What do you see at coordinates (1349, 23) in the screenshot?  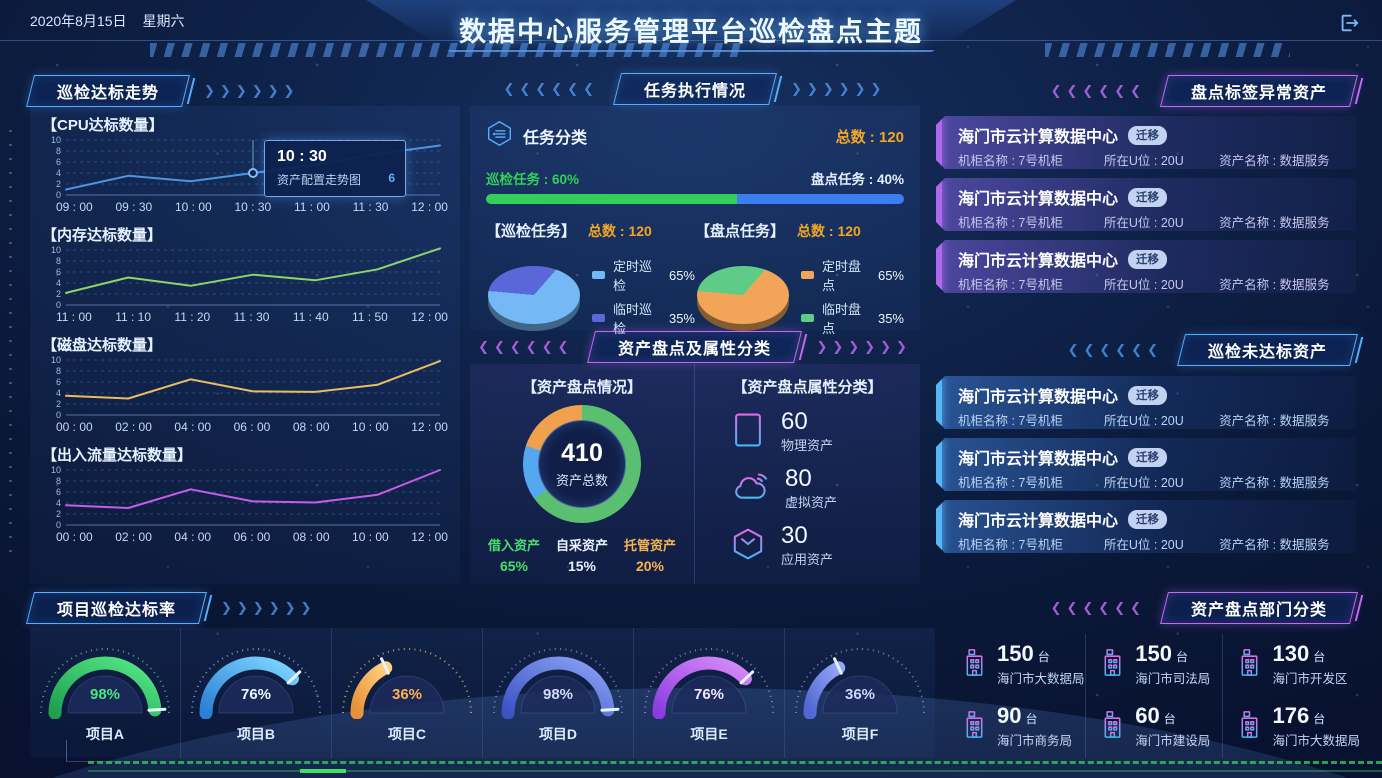 I see `logout-icon` at bounding box center [1349, 23].